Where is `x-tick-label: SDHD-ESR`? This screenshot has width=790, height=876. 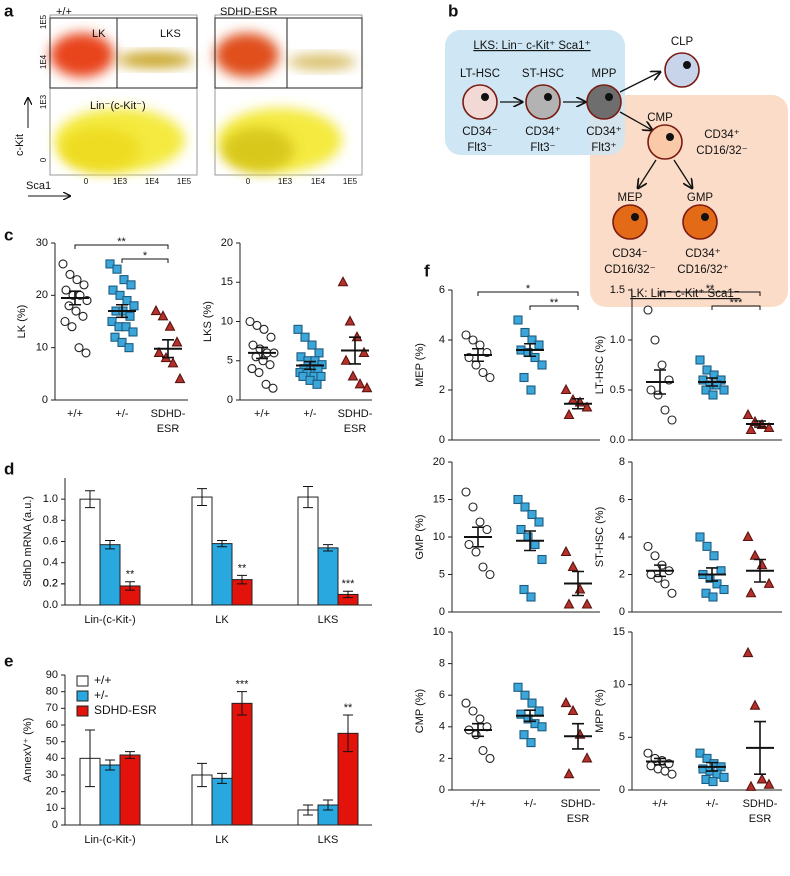 x-tick-label: SDHD-ESR is located at coordinates (760, 811).